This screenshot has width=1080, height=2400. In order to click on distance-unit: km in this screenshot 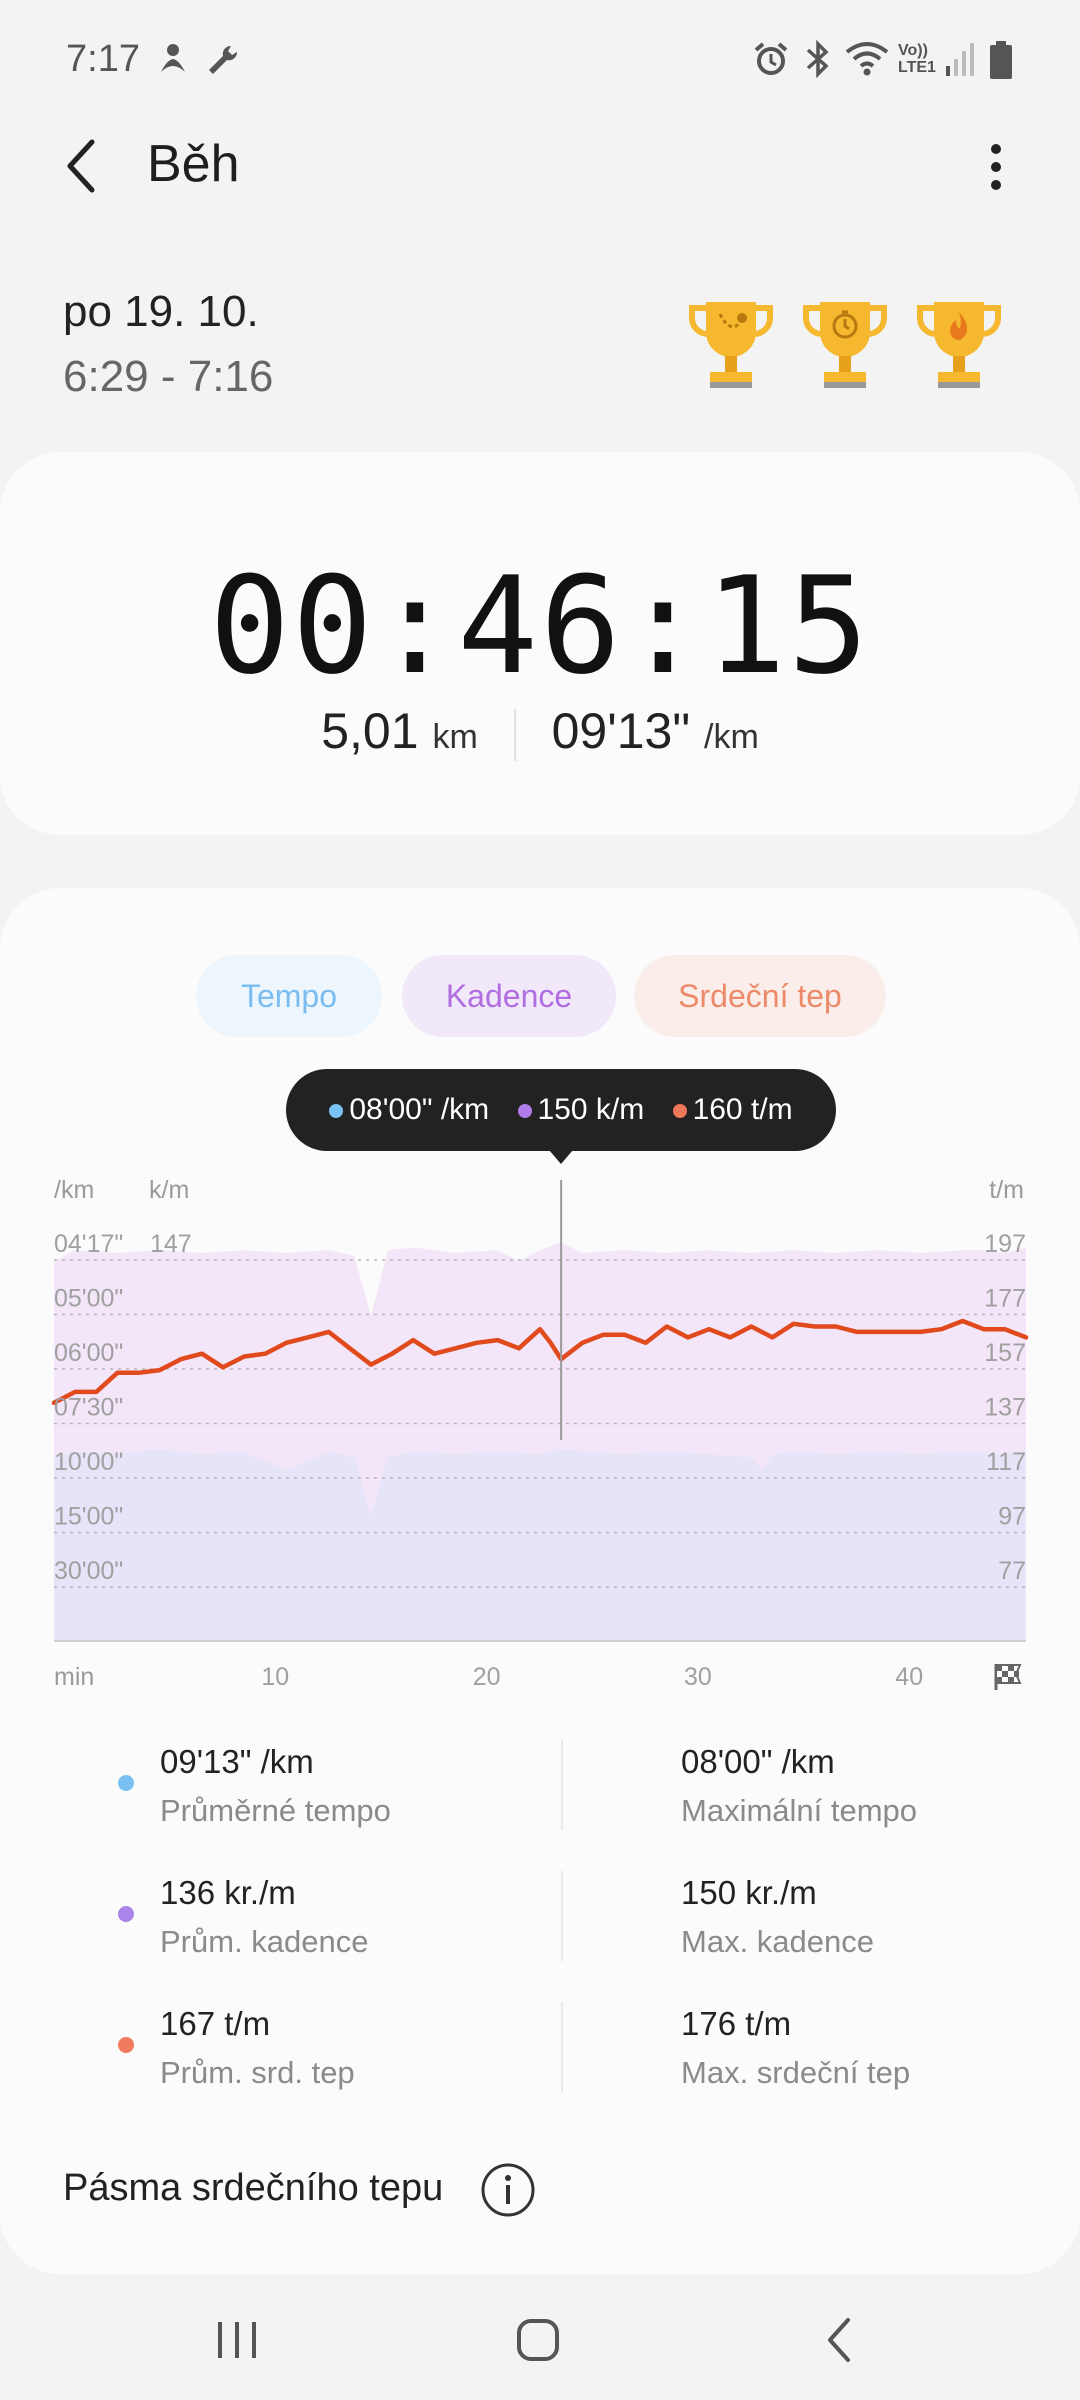, I will do `click(455, 737)`.